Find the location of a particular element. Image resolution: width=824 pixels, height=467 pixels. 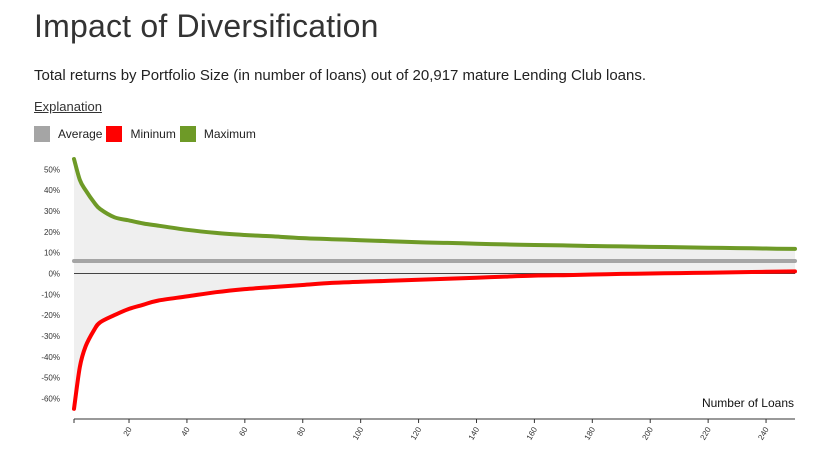

x-tick-label: 180 is located at coordinates (590, 433).